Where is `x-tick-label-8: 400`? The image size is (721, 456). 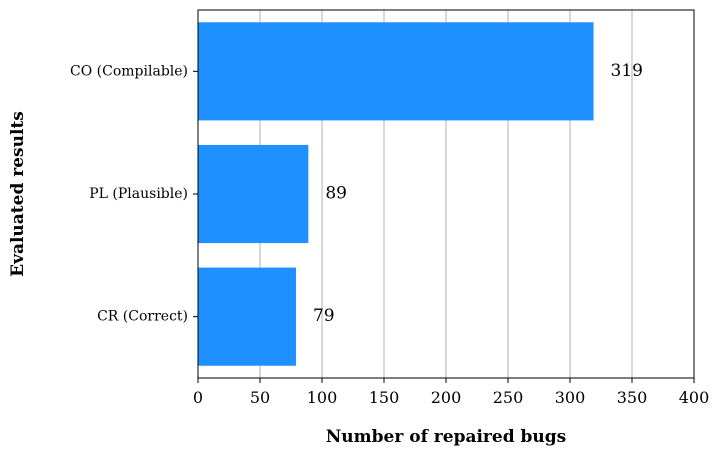
x-tick-label-8: 400 is located at coordinates (694, 397).